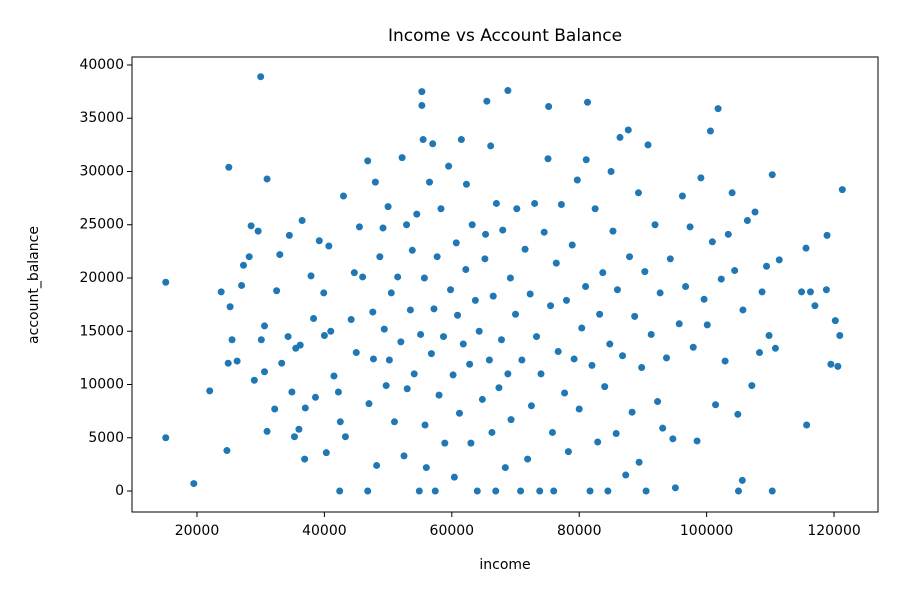  I want to click on y-axis-label: account_balance, so click(34, 285).